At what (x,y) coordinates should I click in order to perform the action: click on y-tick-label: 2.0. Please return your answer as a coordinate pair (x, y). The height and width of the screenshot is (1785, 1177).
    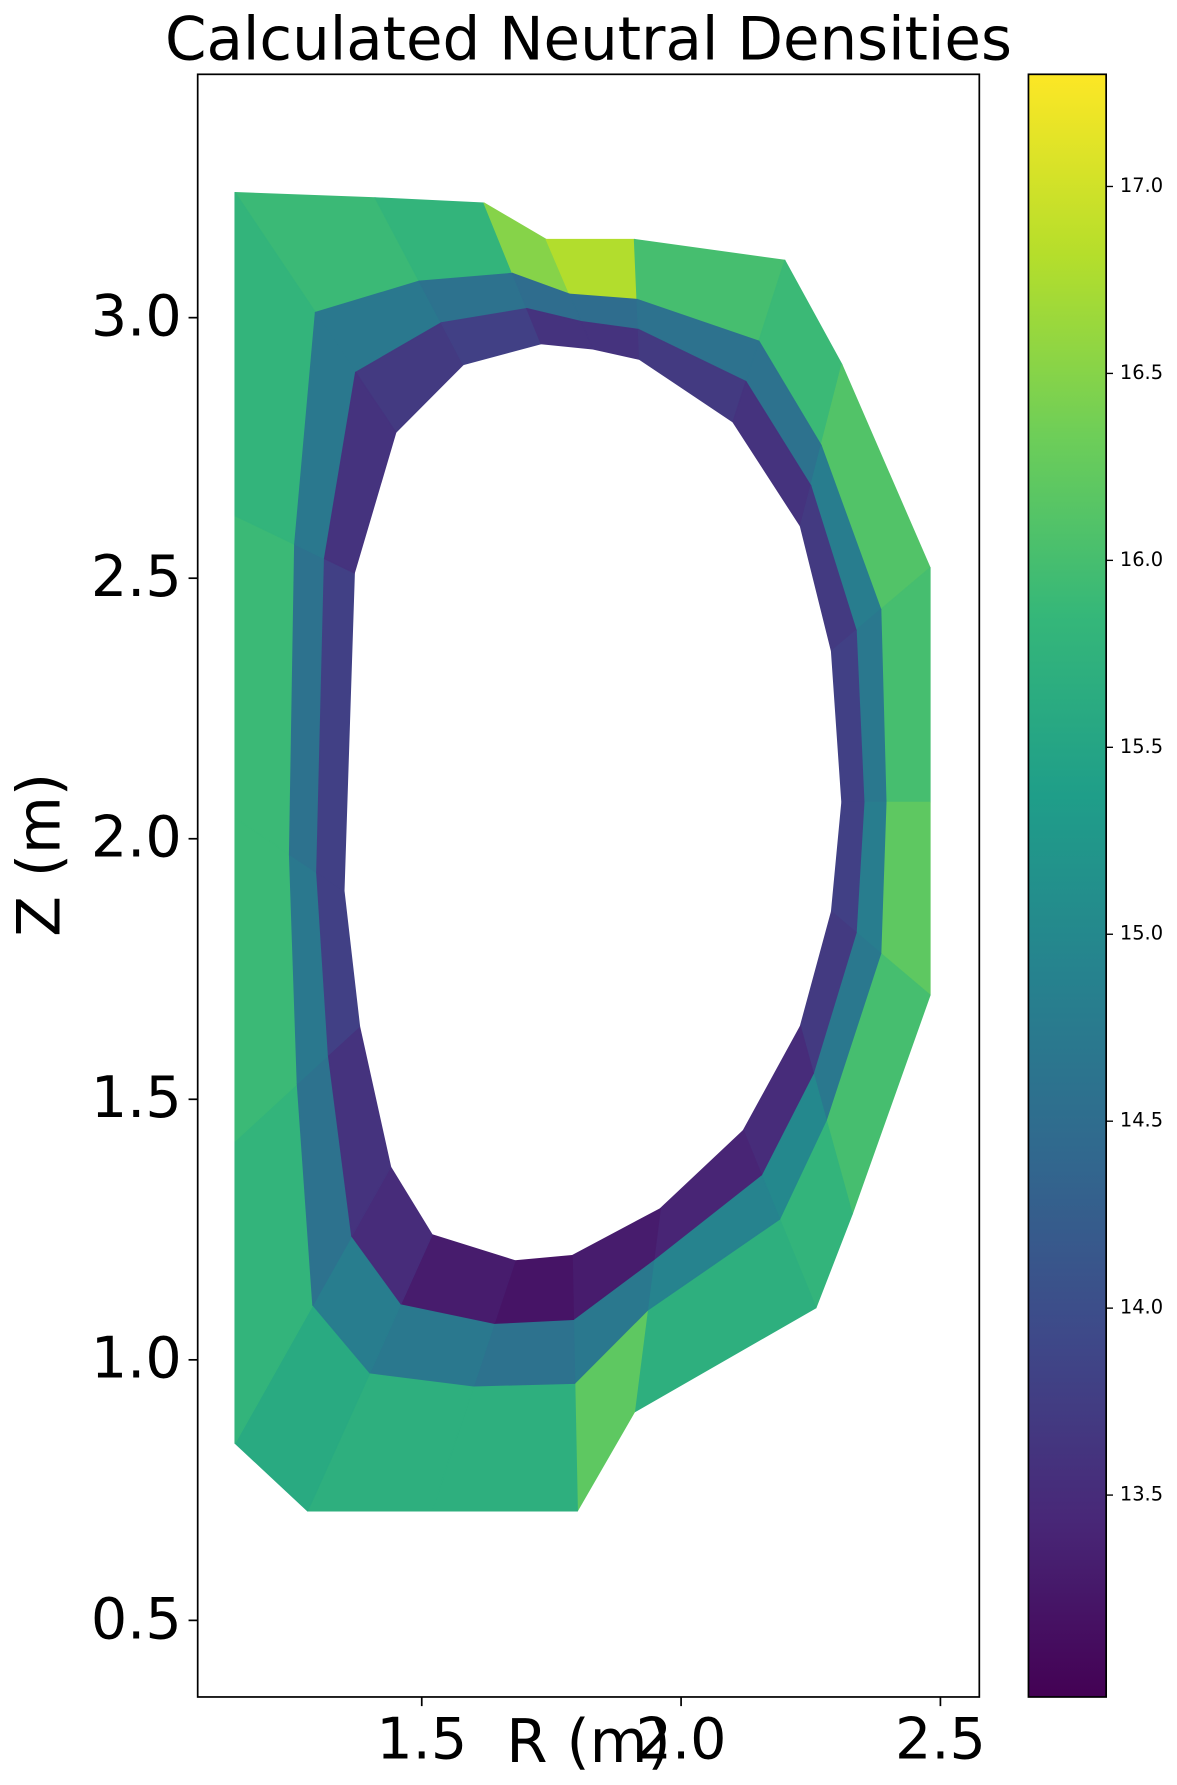
    Looking at the image, I should click on (136, 838).